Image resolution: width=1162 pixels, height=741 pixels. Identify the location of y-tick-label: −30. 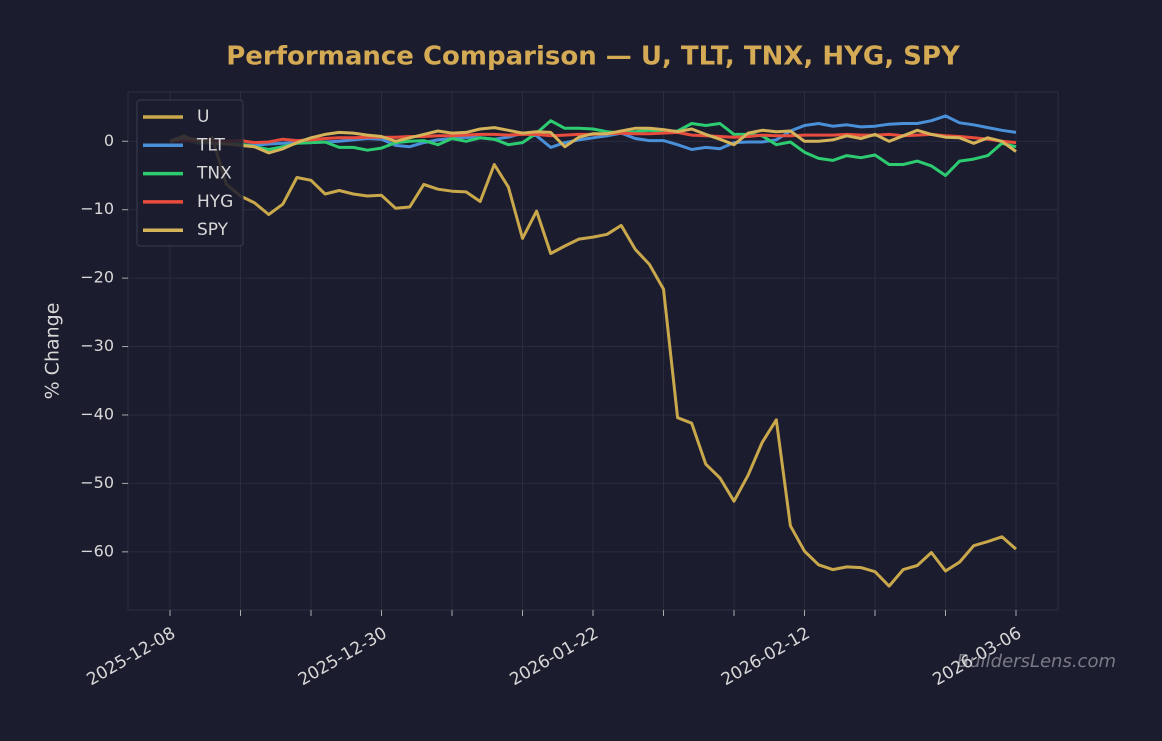
(97, 345).